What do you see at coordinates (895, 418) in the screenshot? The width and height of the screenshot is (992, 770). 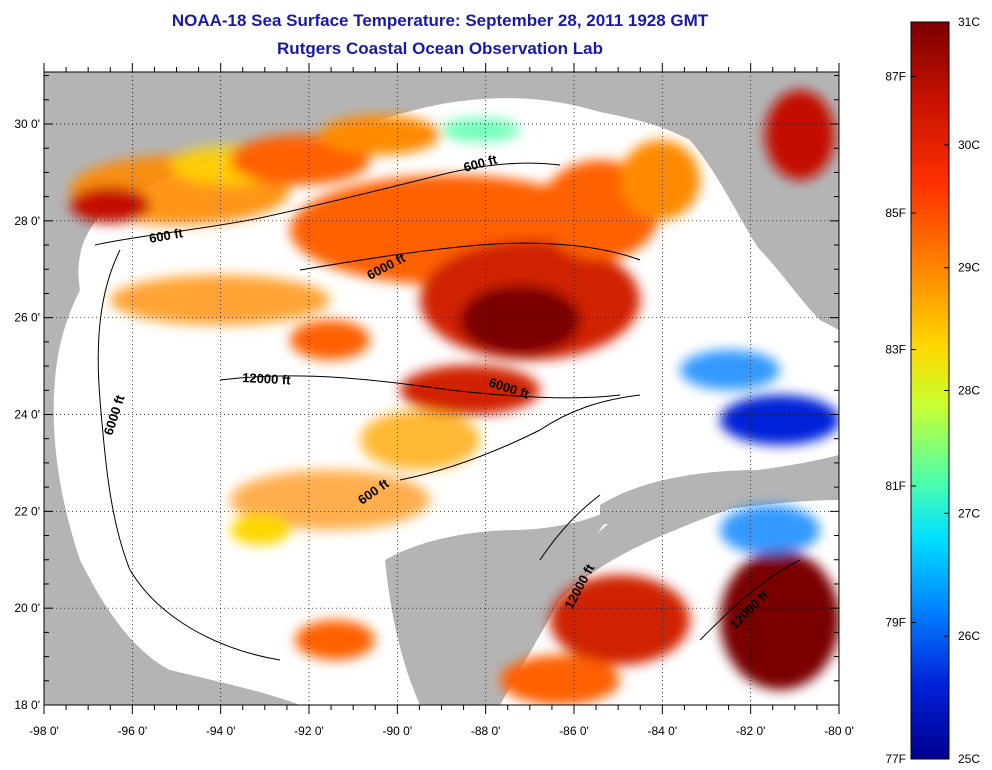 I see `colorbar-fahrenheit-labels: 87F 85F 83F 81F 79F 77F` at bounding box center [895, 418].